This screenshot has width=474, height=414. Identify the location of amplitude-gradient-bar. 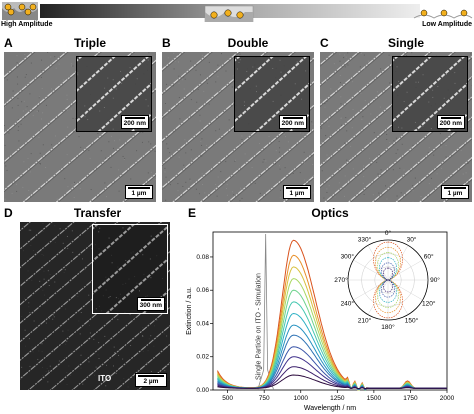
(237, 12).